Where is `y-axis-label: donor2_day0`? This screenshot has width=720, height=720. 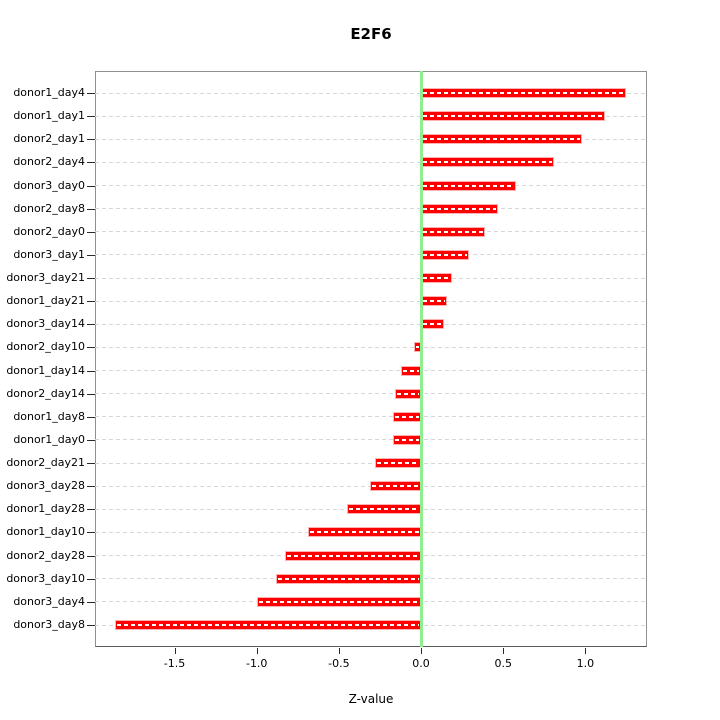
y-axis-label: donor2_day0 is located at coordinates (49, 231).